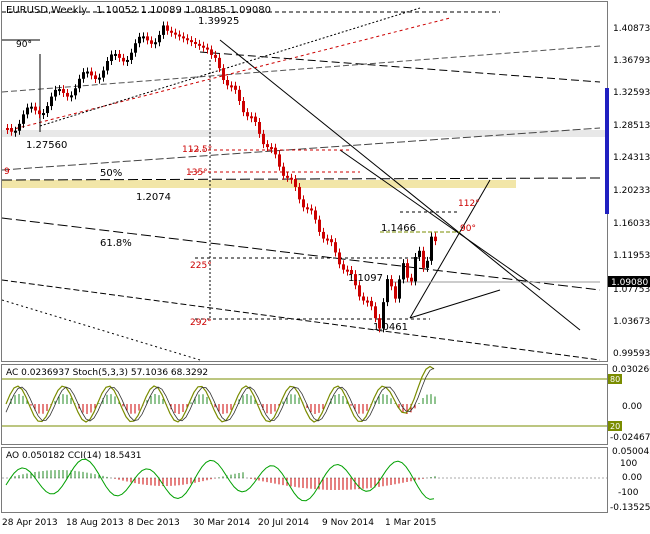 This screenshot has width=650, height=534. What do you see at coordinates (631, 158) in the screenshot?
I see `price-tick: 1.24313` at bounding box center [631, 158].